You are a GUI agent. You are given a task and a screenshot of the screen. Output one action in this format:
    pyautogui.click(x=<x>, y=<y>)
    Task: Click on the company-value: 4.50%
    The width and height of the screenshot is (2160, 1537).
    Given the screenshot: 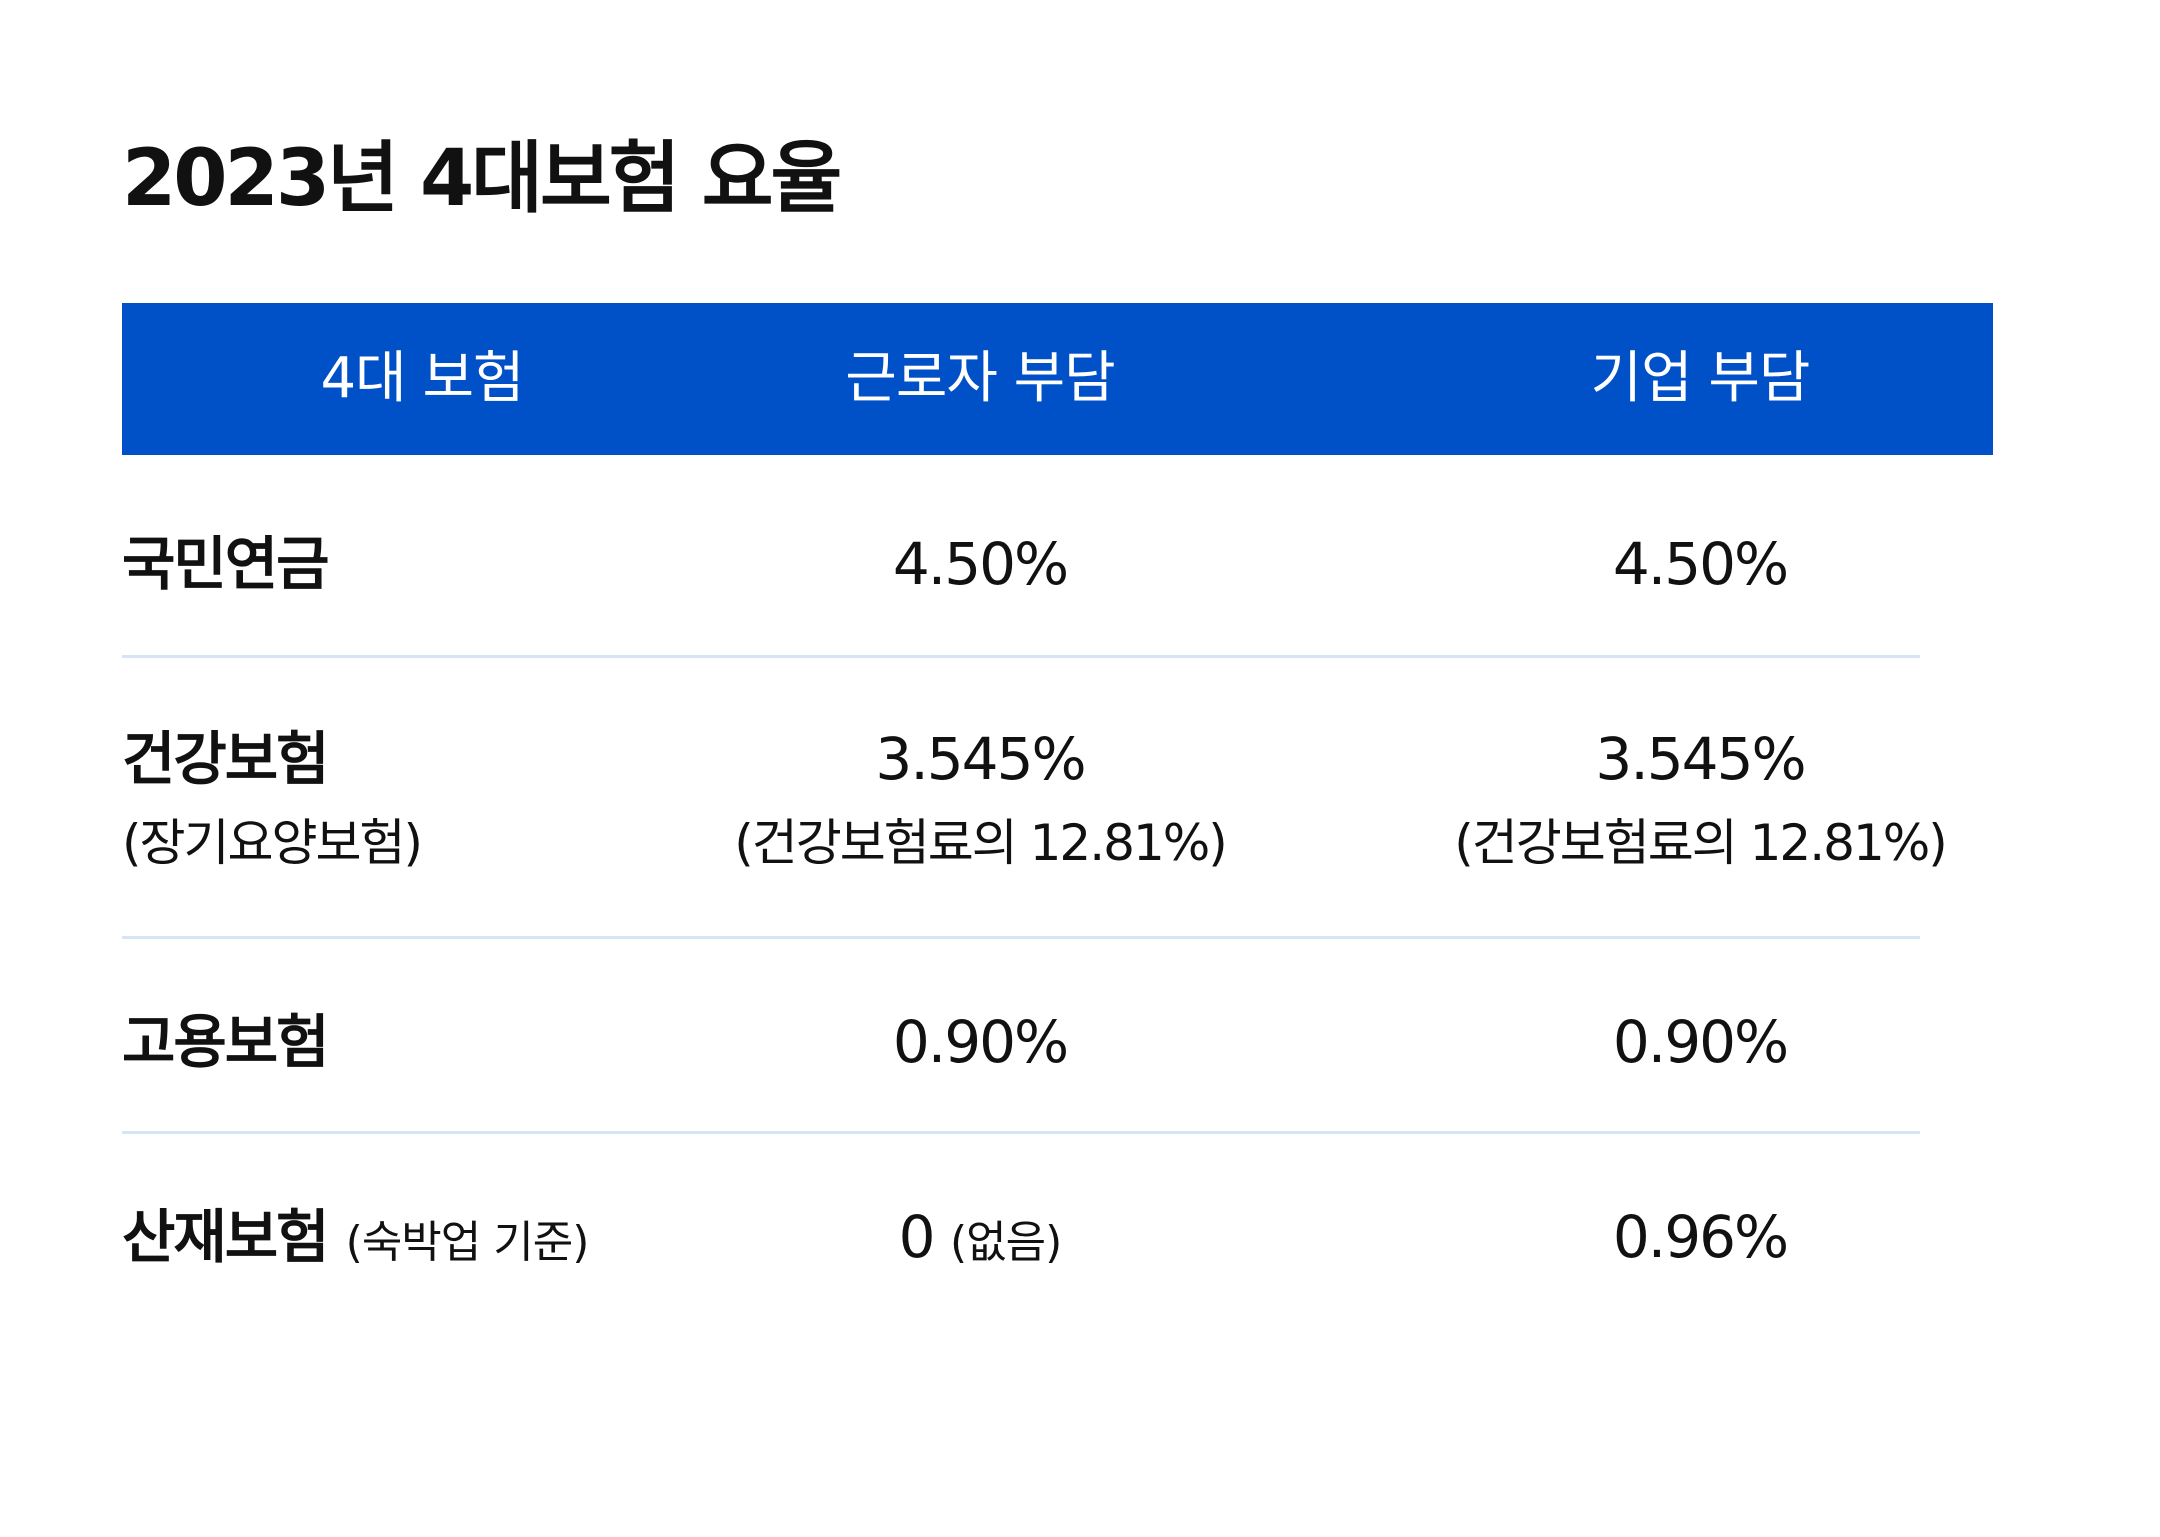 What is the action you would take?
    pyautogui.click(x=1700, y=564)
    